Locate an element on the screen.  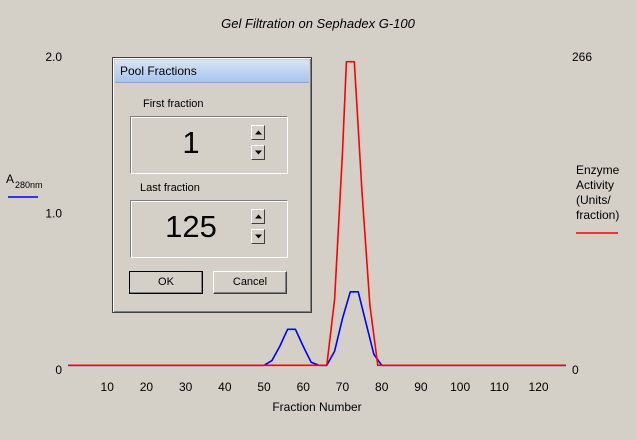
x-tick-label: 60 is located at coordinates (304, 387).